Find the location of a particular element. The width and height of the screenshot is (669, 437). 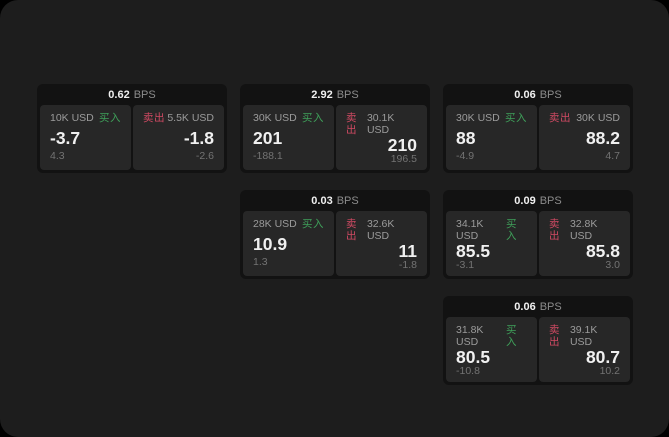

buy-panel: 30K USD 买入 88 -4.9 is located at coordinates (491, 137).